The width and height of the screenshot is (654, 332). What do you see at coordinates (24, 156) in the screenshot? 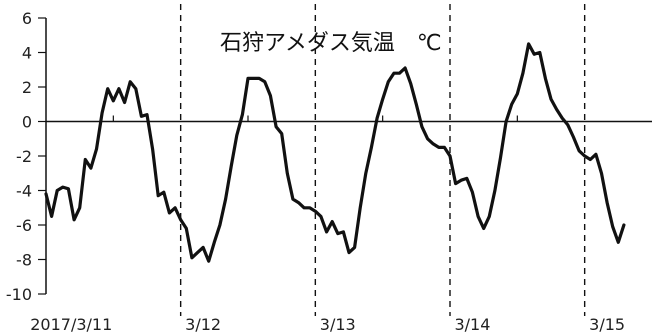
I see `y-tick-label: -2` at bounding box center [24, 156].